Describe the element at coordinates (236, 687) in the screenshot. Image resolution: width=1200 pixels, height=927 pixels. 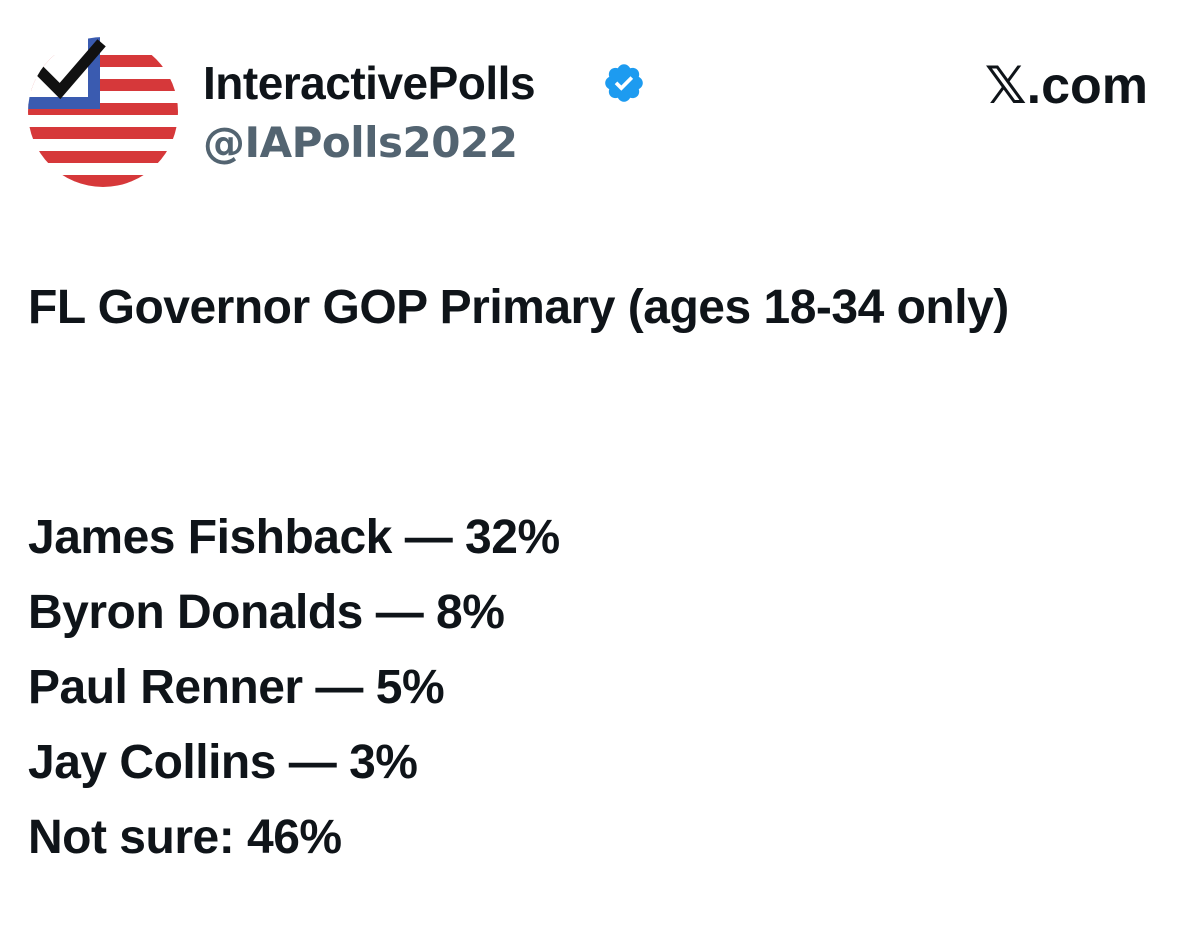
I see `result-line: Paul Renner — 5%` at that location.